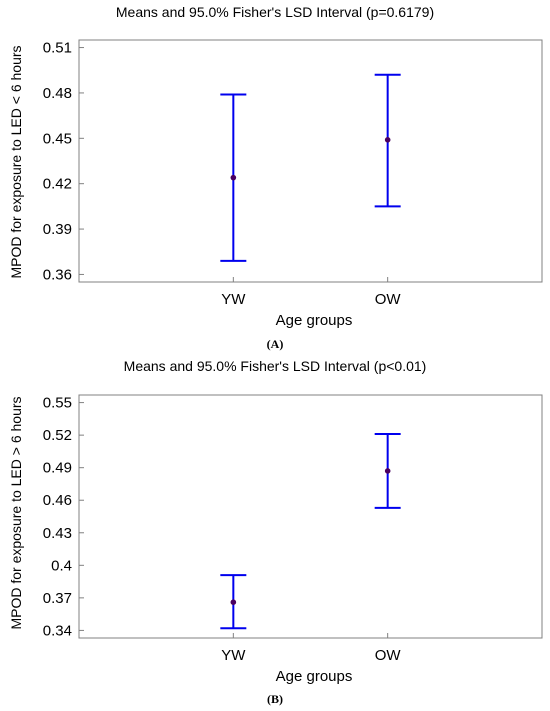 The height and width of the screenshot is (711, 550). Describe the element at coordinates (16, 513) in the screenshot. I see `y-axis-label: MPOD for exposure to LED > 6 hours` at that location.